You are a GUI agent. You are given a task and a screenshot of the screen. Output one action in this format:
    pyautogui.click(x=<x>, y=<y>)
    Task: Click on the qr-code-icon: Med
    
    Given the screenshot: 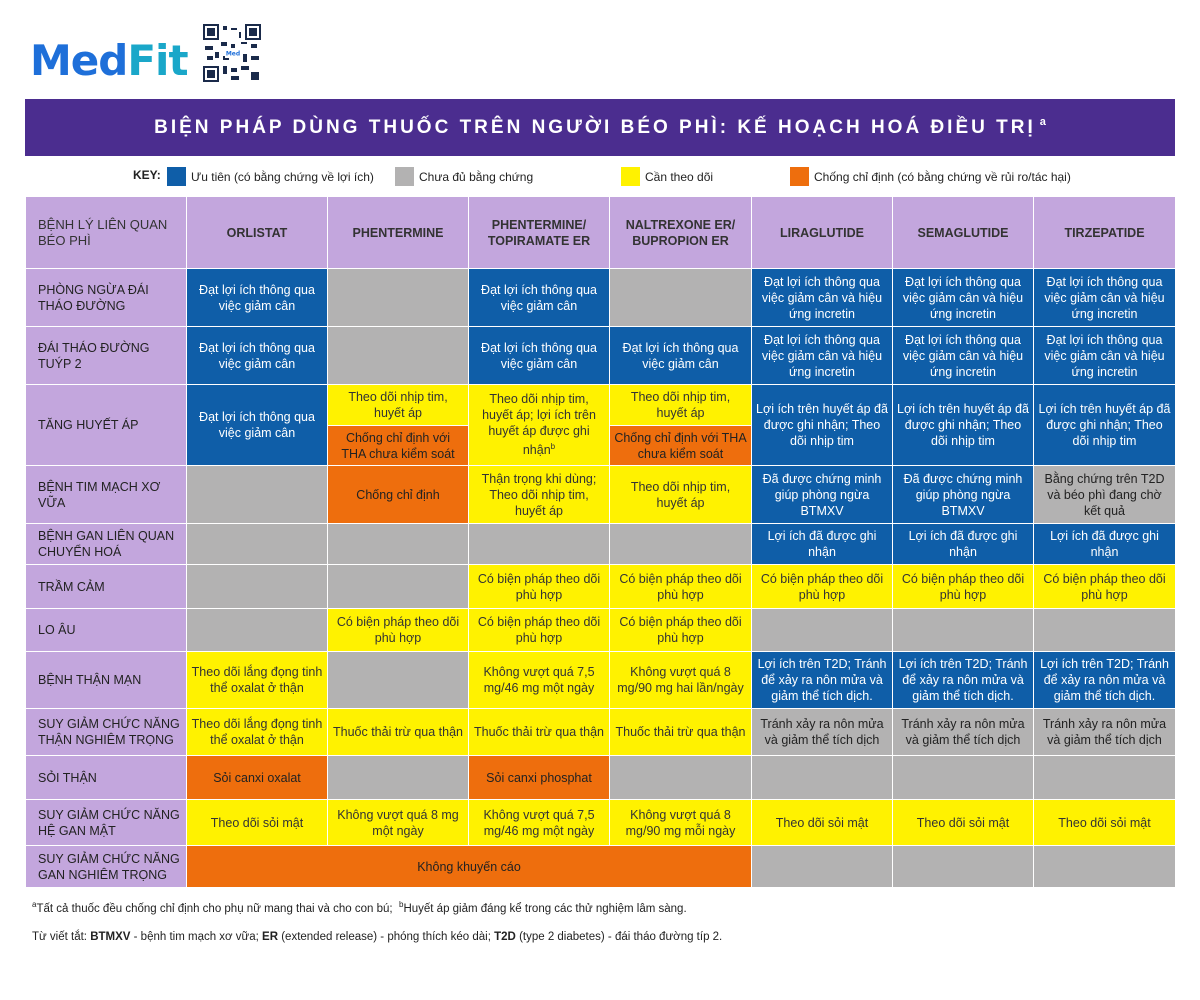 What is the action you would take?
    pyautogui.click(x=232, y=53)
    